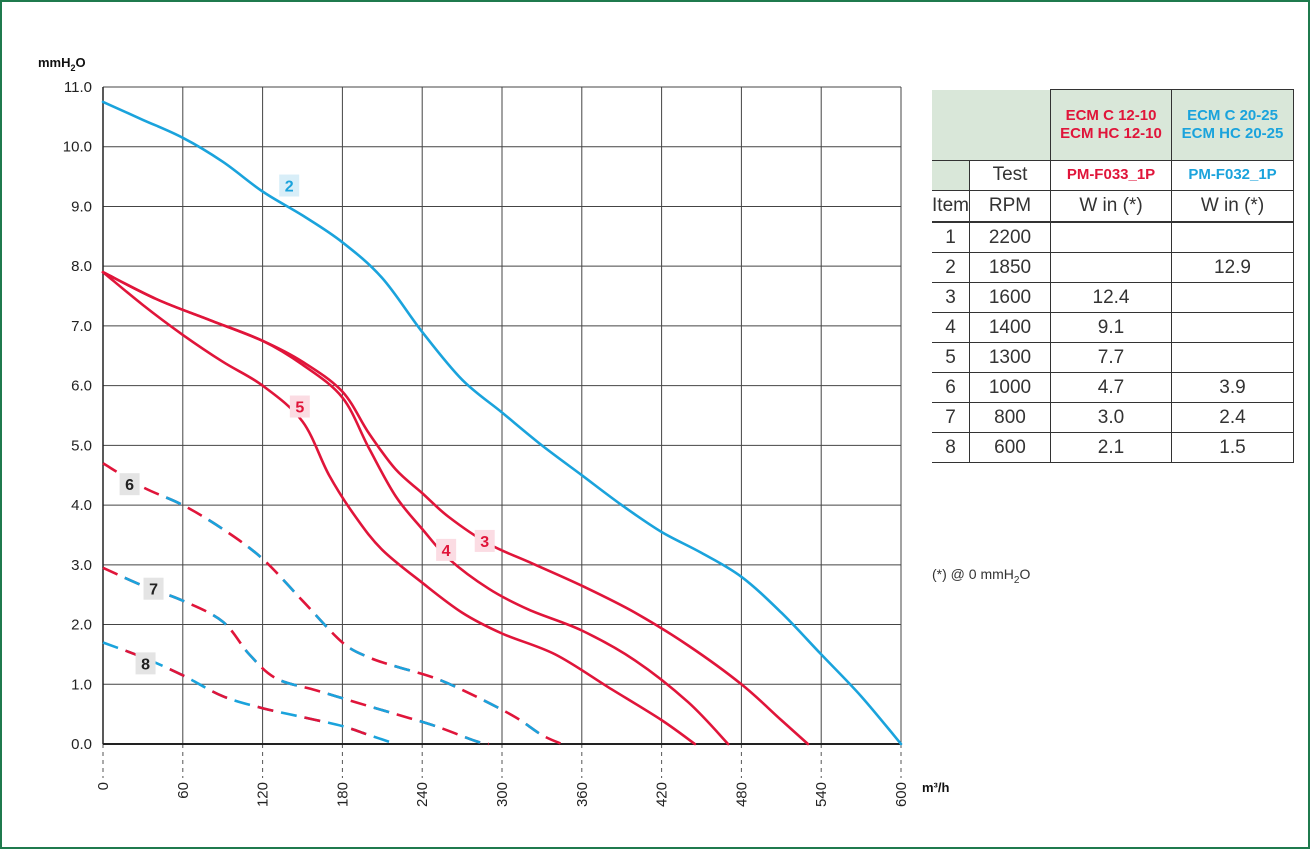 This screenshot has height=849, width=1310. Describe the element at coordinates (951, 357) in the screenshot. I see `cell-item: 5` at that location.